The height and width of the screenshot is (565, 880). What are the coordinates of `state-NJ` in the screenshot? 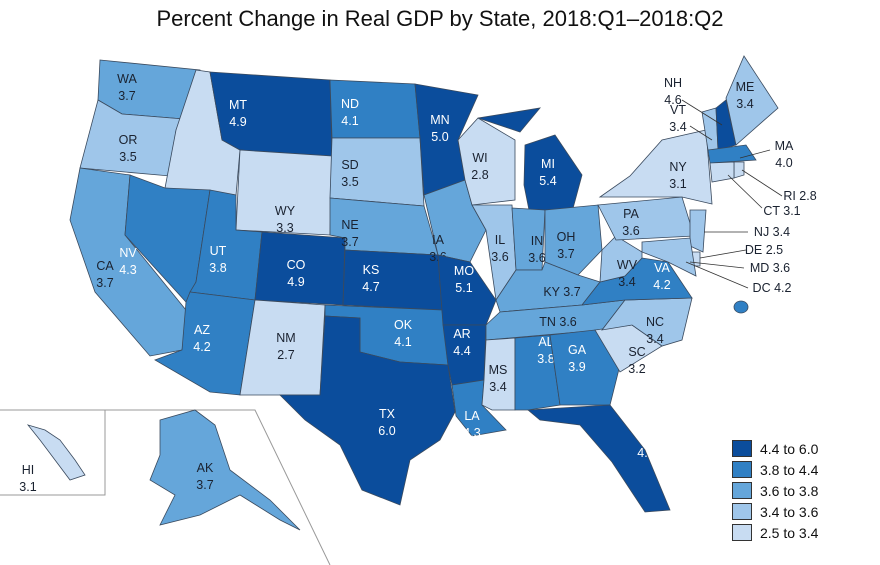 It's located at (698, 231).